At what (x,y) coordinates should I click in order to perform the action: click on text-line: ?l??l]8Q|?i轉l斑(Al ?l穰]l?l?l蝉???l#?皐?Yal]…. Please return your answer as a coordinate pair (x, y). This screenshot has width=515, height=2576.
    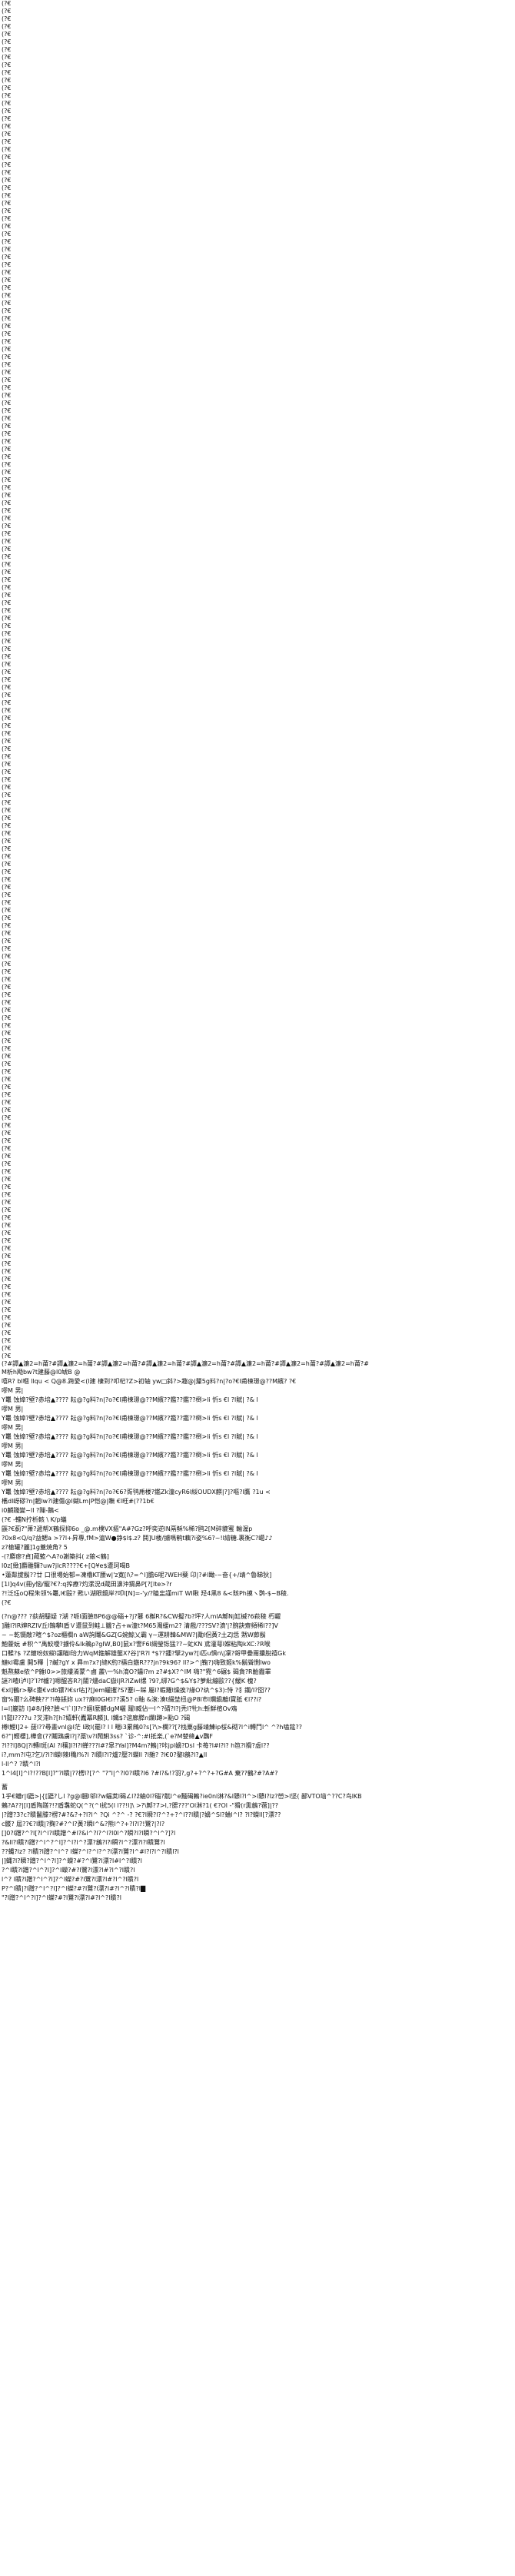
    Looking at the image, I should click on (136, 1745).